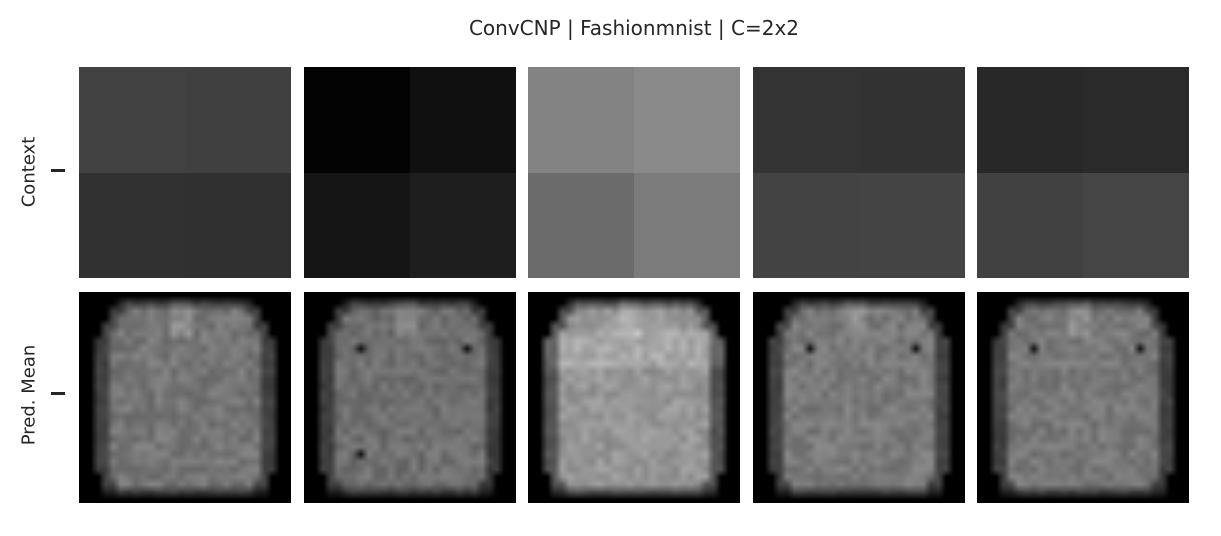 This screenshot has height=536, width=1221. What do you see at coordinates (634, 28) in the screenshot?
I see `figure-title: ConvCNP | Fashionmnist | C=2x2` at bounding box center [634, 28].